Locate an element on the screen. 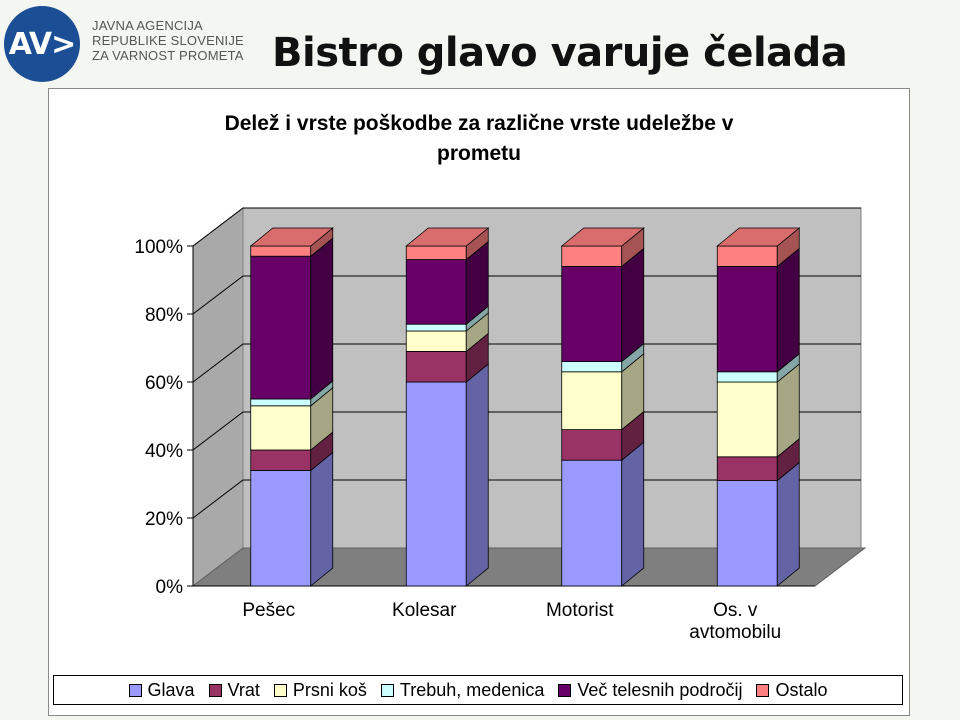 The image size is (960, 720). legend-item: Več telesnih področij is located at coordinates (650, 690).